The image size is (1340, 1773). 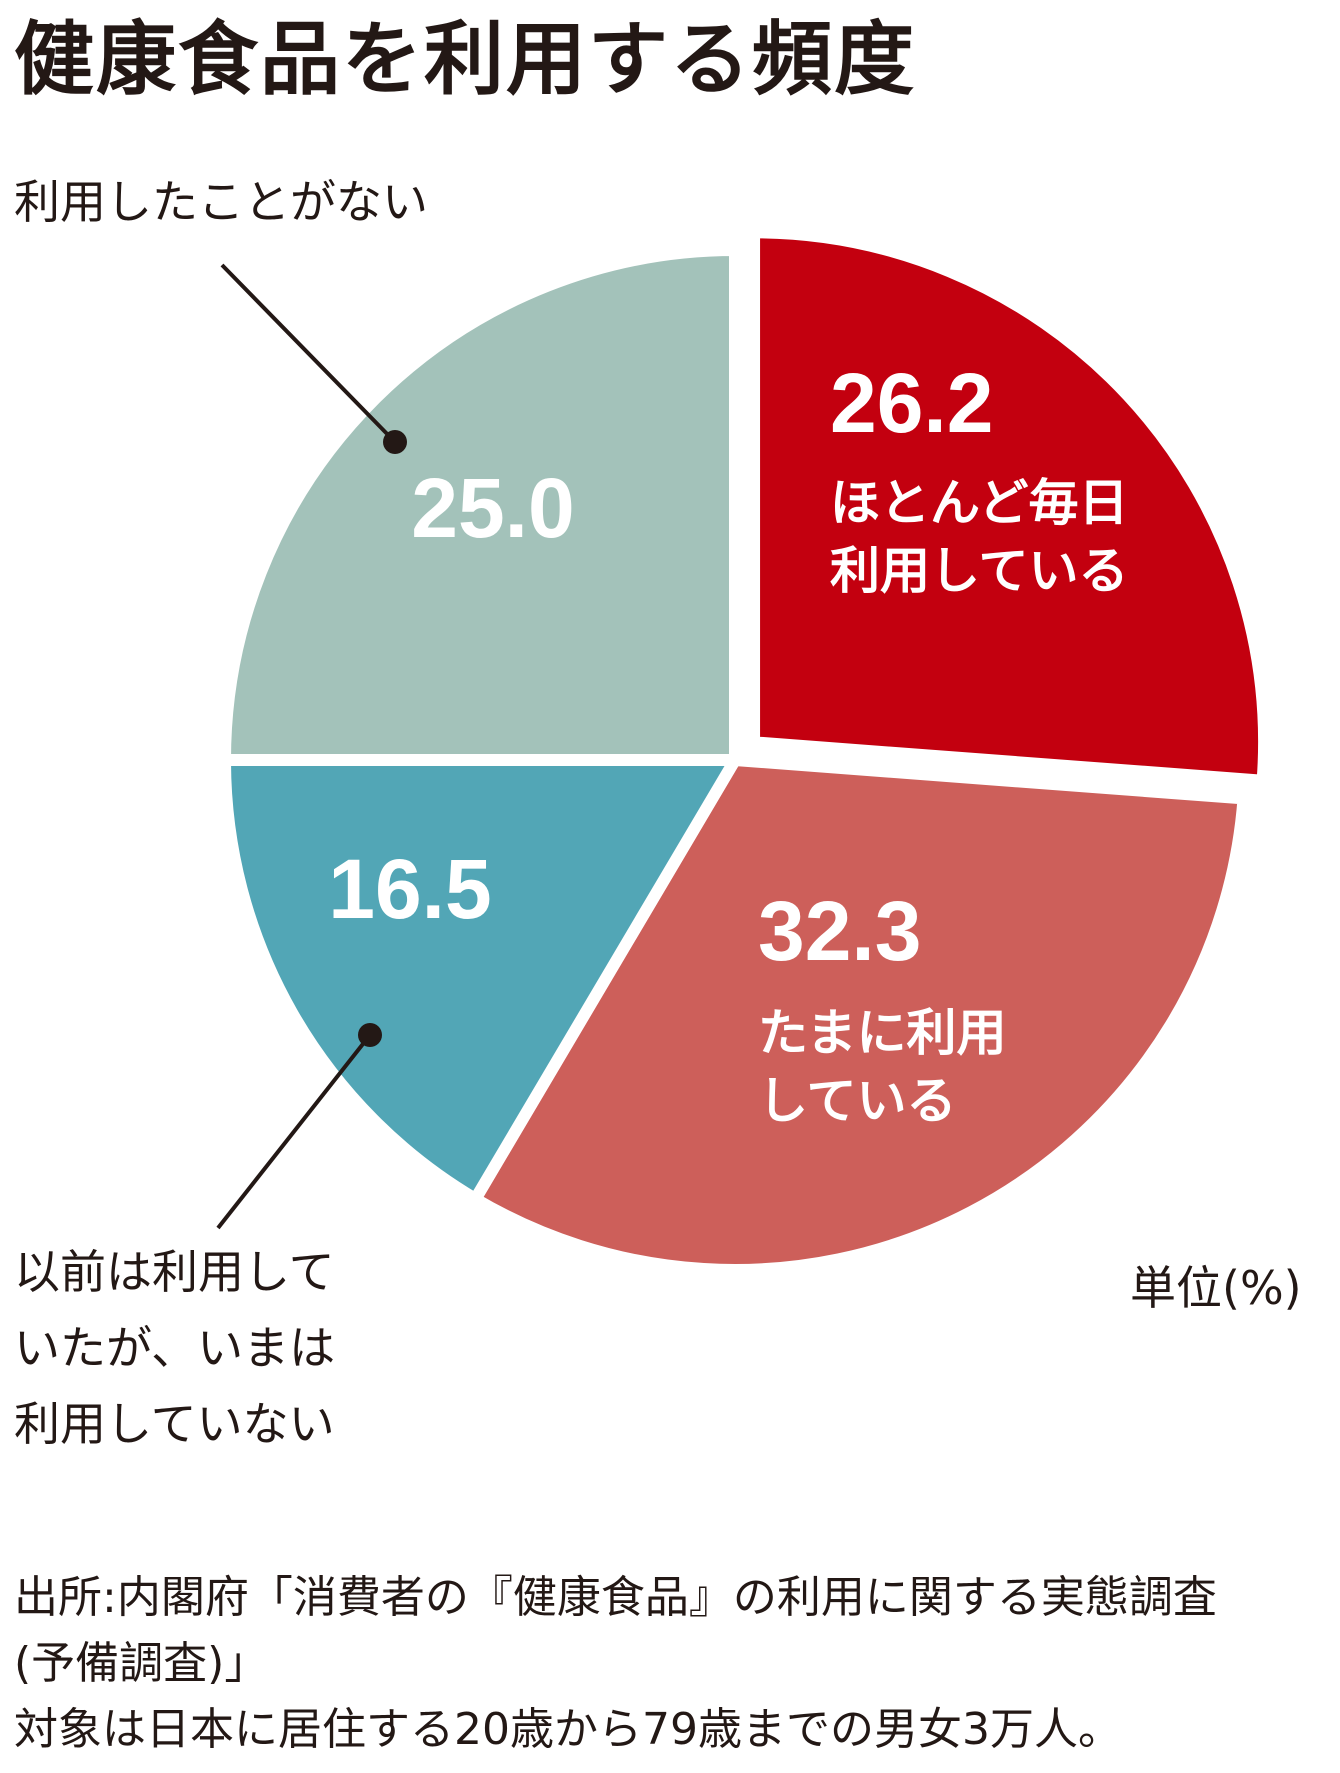 What do you see at coordinates (857, 1101) in the screenshot?
I see `category-label: している` at bounding box center [857, 1101].